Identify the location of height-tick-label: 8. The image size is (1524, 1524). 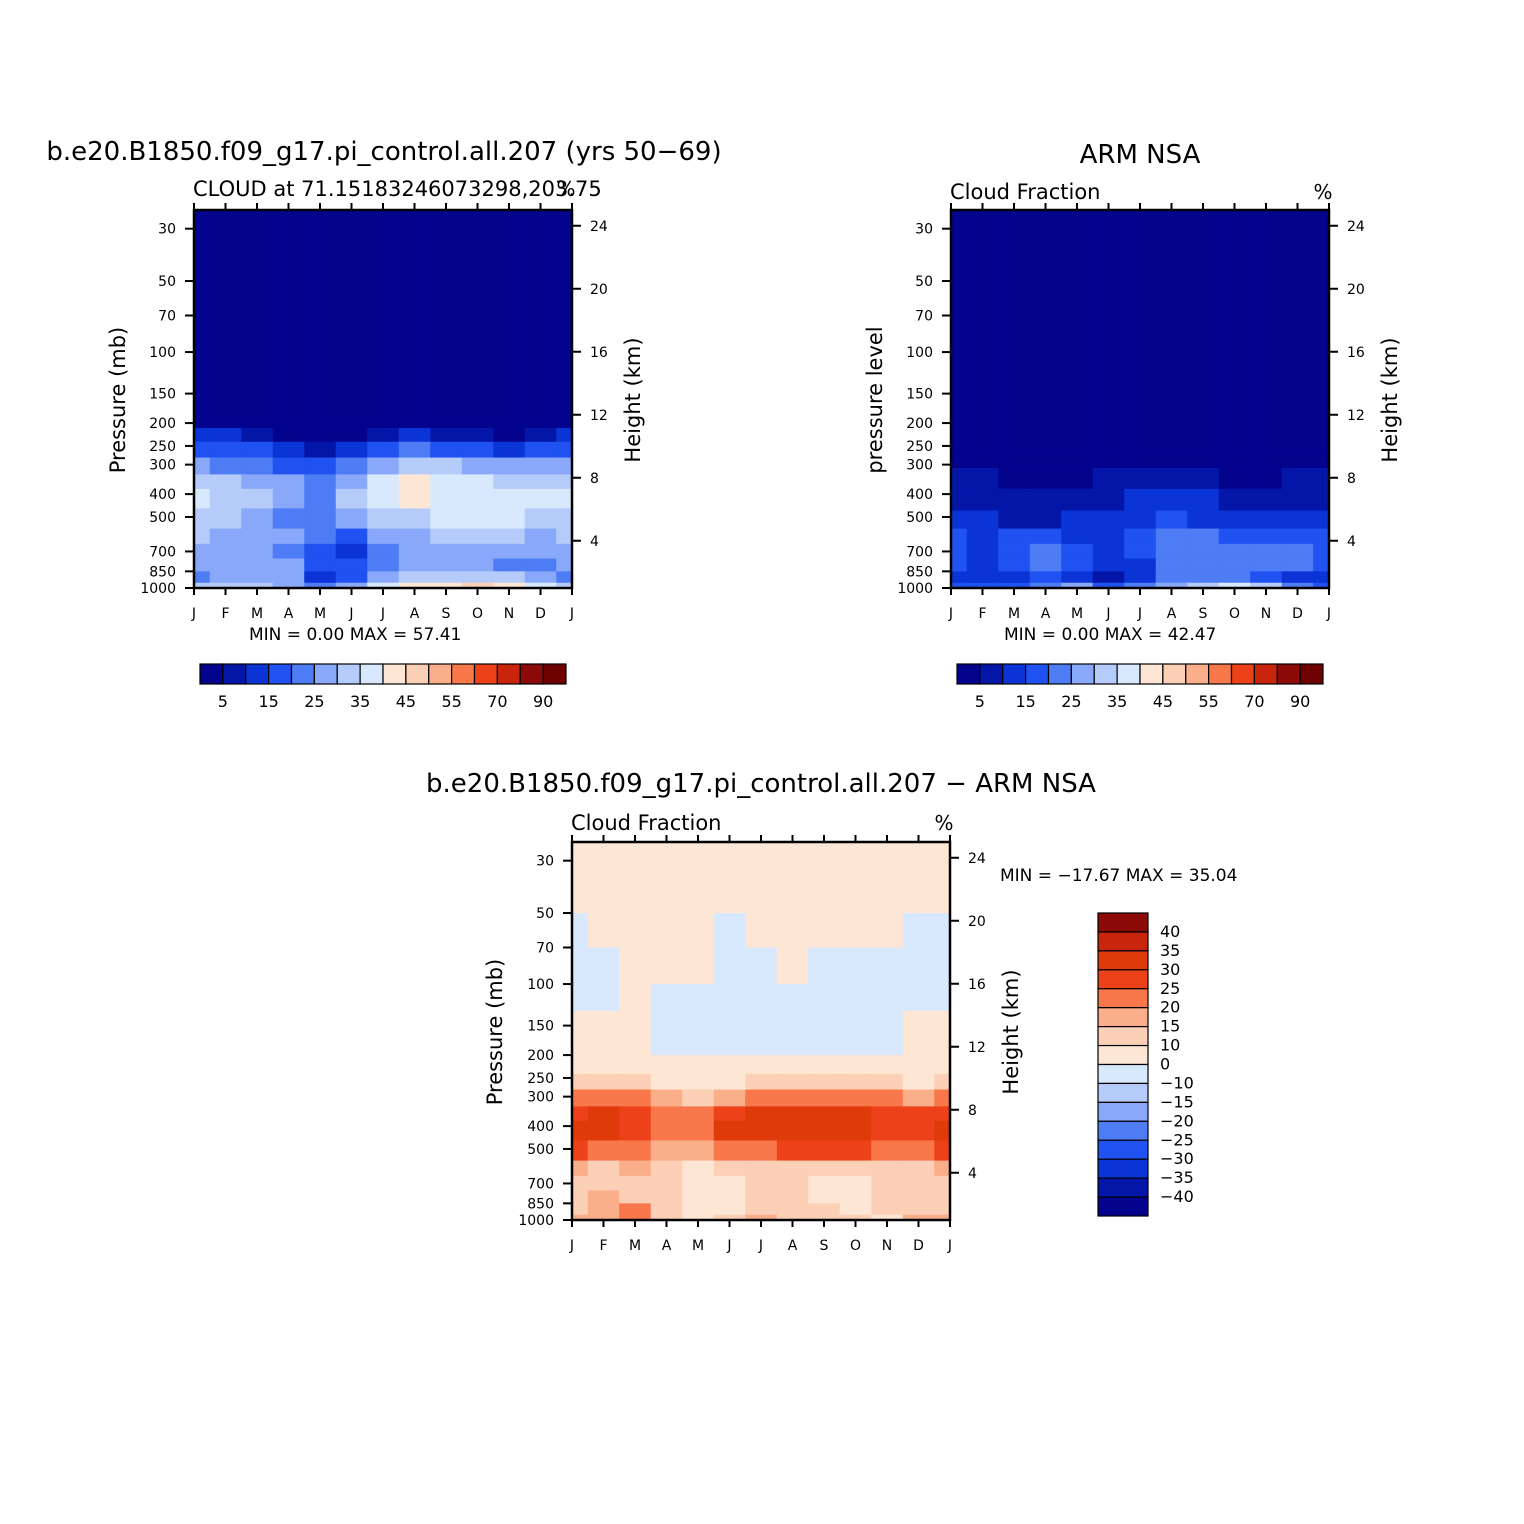
(1351, 479).